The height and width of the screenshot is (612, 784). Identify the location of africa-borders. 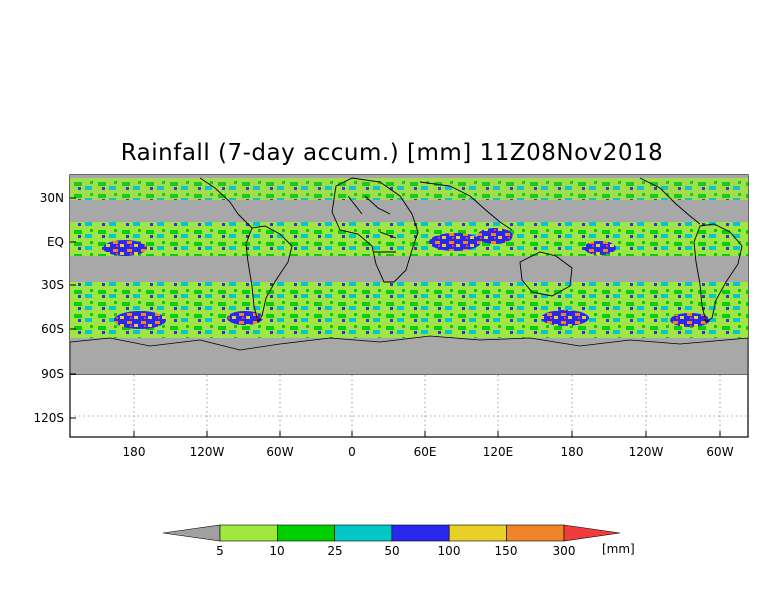
(372, 224).